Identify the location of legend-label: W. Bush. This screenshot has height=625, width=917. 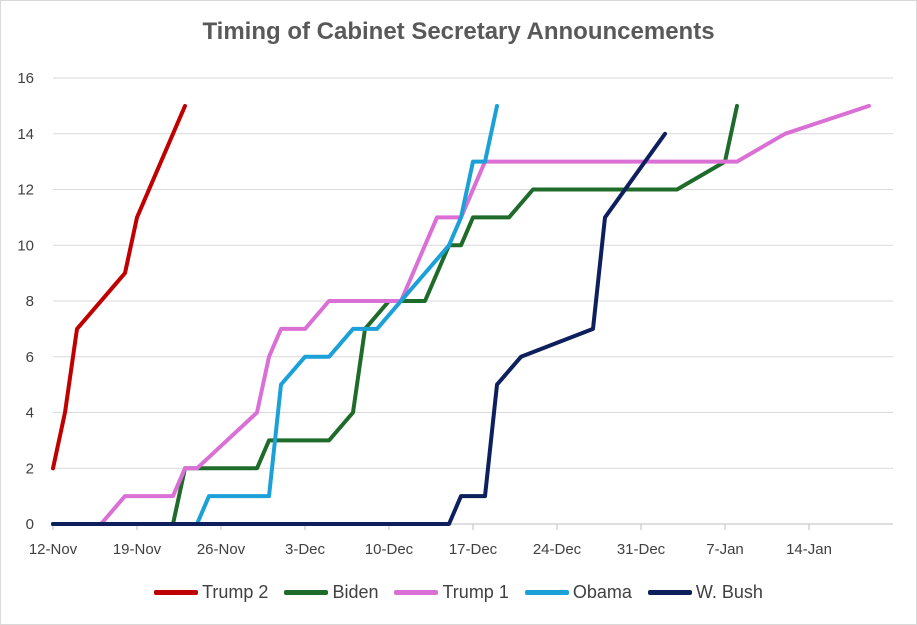
(729, 591).